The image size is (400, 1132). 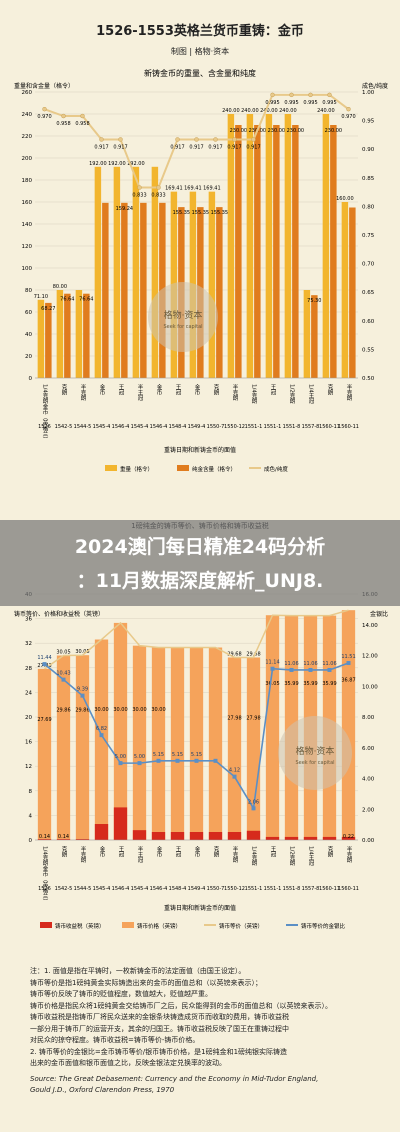 I want to click on banner-line-1: 2024澳门每日精准24码分析, so click(x=200, y=547).